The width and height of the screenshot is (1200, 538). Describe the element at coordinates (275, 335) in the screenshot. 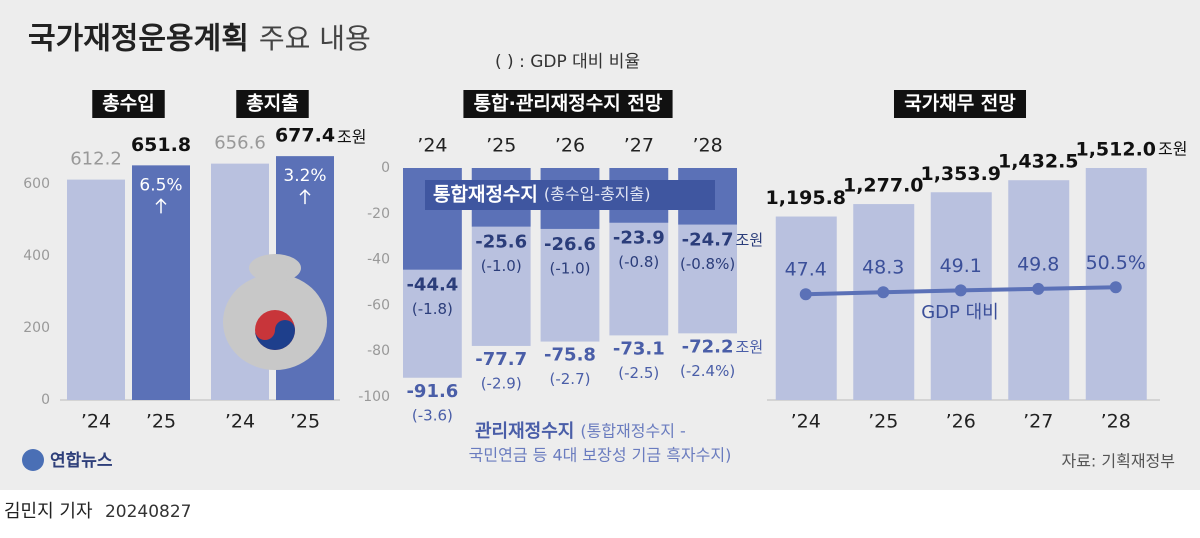

I see `bag-emblem` at that location.